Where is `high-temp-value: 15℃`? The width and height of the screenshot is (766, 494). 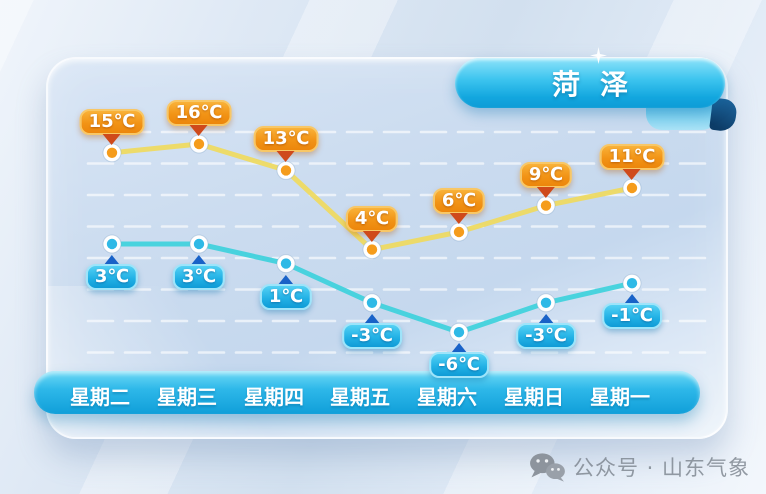
high-temp-value: 15℃ is located at coordinates (112, 121).